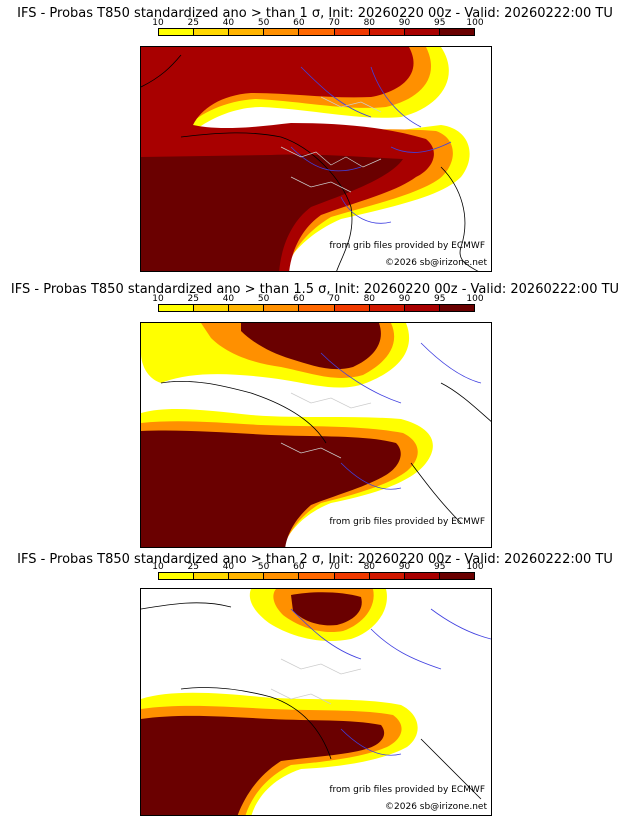 This screenshot has height=828, width=630. I want to click on probability-area-core, so click(272, 212).